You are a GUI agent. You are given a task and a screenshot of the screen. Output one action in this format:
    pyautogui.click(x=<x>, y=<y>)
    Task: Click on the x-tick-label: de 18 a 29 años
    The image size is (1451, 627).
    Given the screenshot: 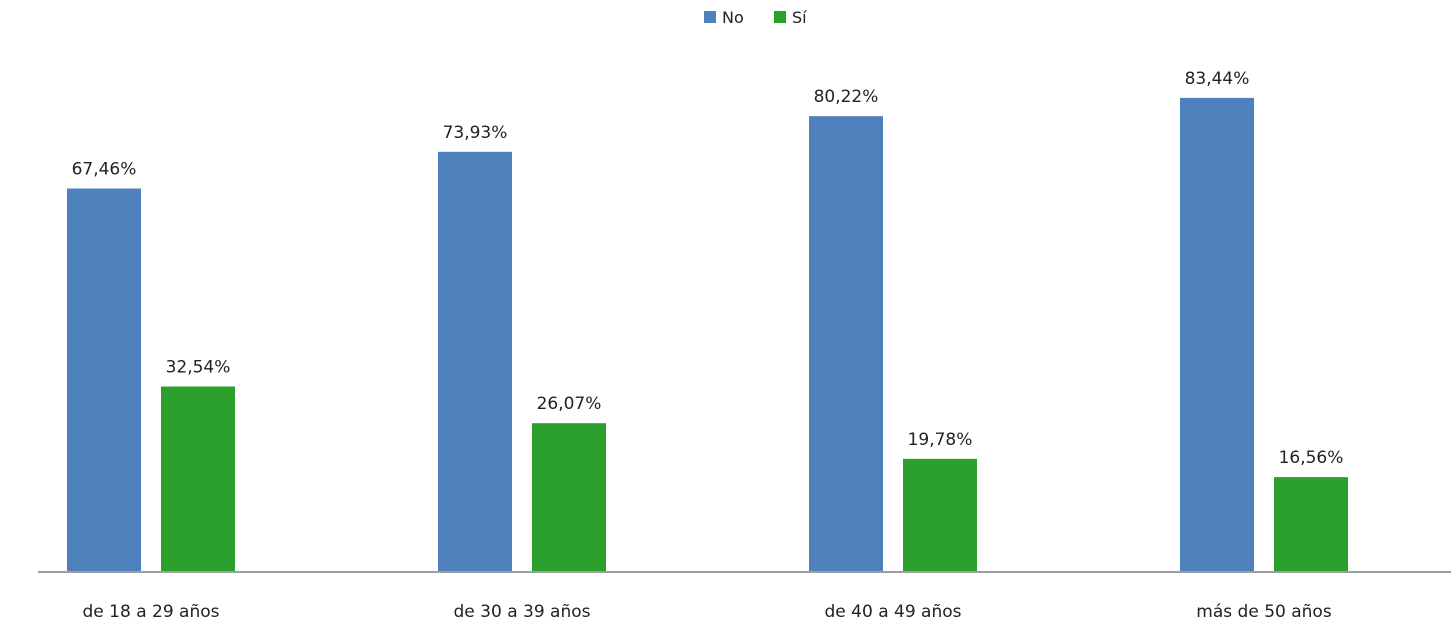 What is the action you would take?
    pyautogui.click(x=151, y=612)
    